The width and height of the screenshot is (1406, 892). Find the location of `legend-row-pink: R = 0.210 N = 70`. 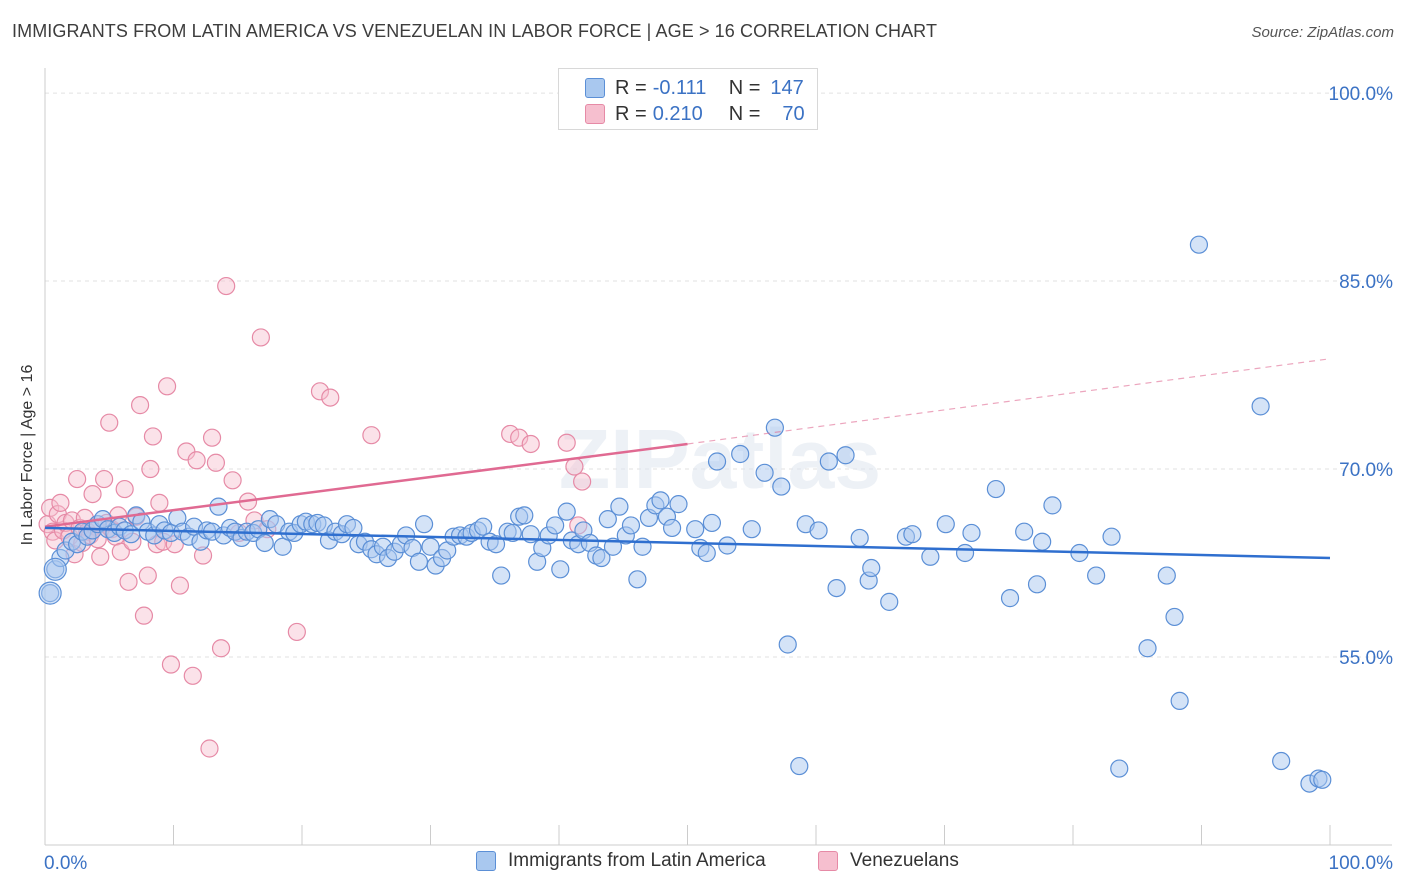

legend-row-pink: R = 0.210 N = 70 is located at coordinates (695, 114).